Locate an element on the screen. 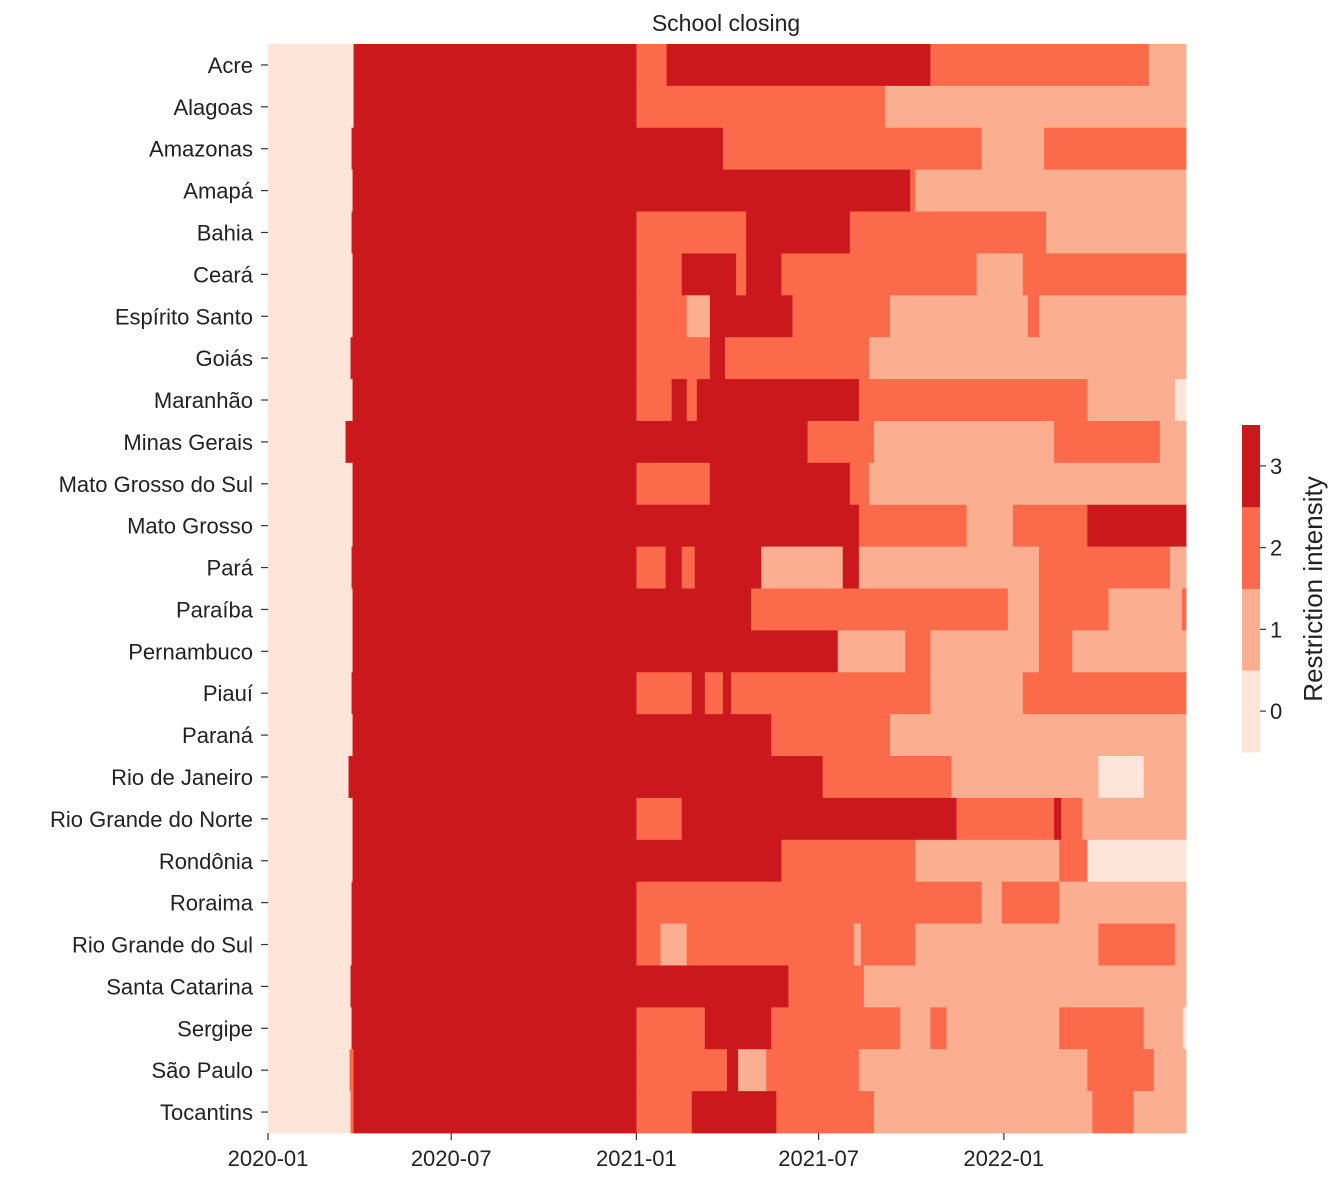 The width and height of the screenshot is (1343, 1179). colorbar: 0 1 2 3 is located at coordinates (1262, 589).